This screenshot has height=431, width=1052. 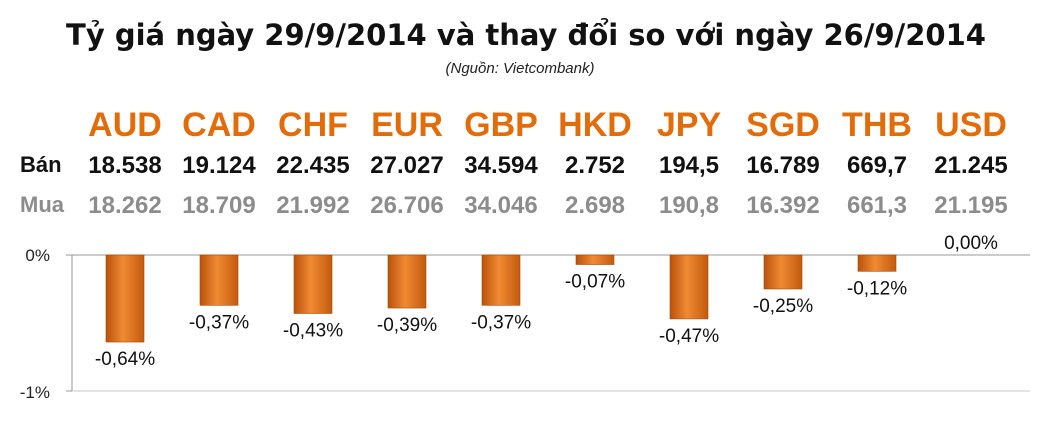 I want to click on currency-label: JPY, so click(x=689, y=125).